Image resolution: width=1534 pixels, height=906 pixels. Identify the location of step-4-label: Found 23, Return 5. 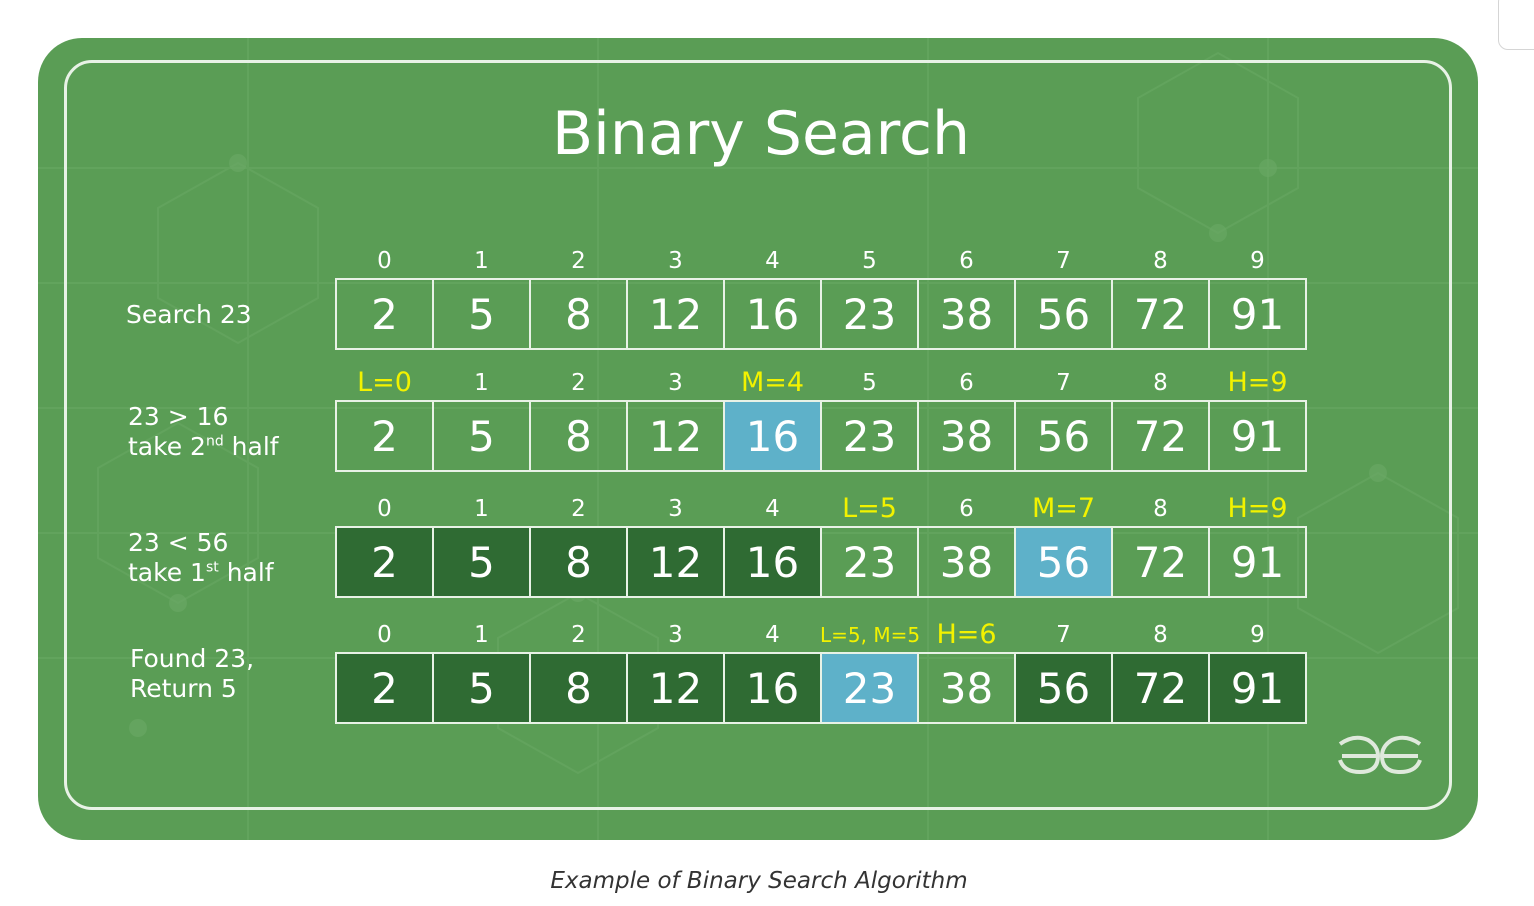
(192, 674).